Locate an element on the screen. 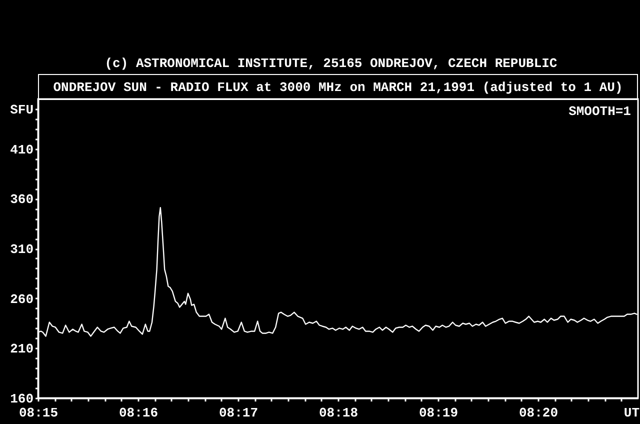 The width and height of the screenshot is (640, 424). x-tick-label: 08:15 is located at coordinates (38, 413).